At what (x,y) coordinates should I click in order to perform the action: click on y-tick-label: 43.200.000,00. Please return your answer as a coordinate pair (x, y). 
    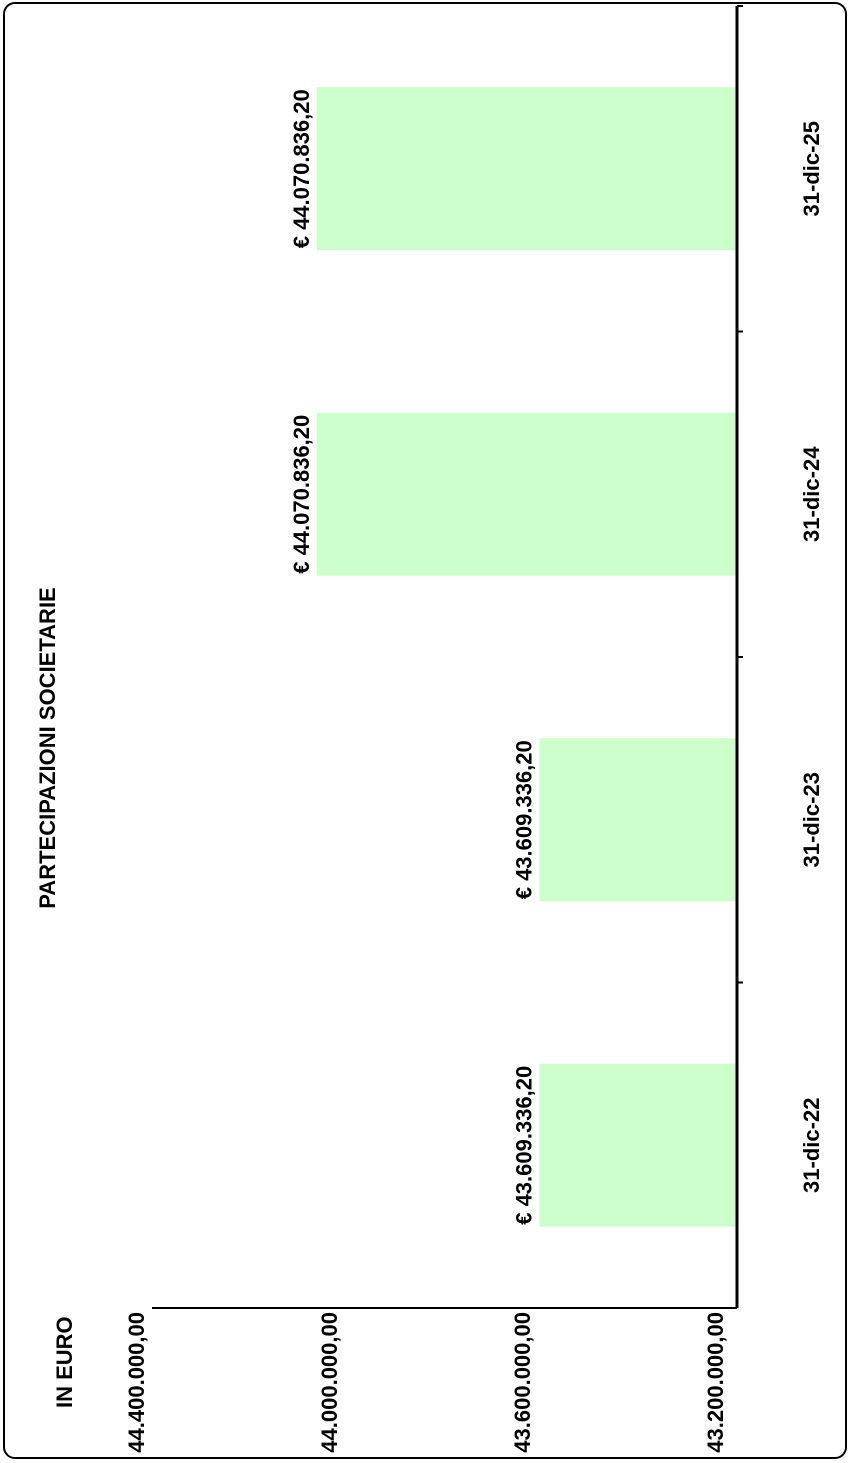
    Looking at the image, I should click on (715, 1382).